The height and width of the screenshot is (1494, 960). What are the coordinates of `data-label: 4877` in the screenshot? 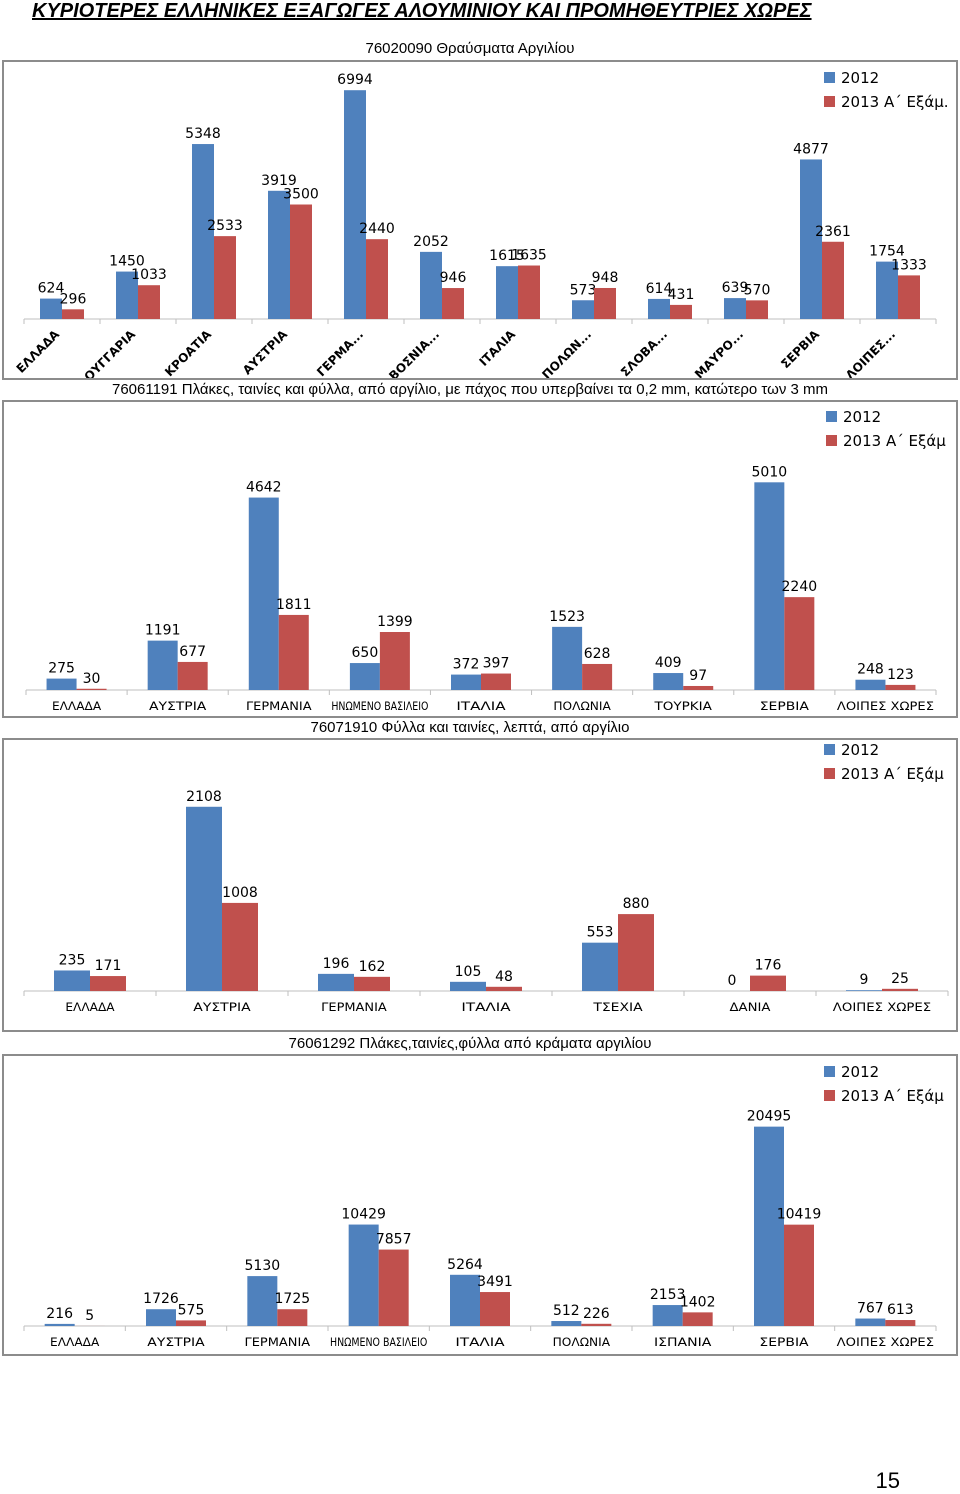 It's located at (811, 149).